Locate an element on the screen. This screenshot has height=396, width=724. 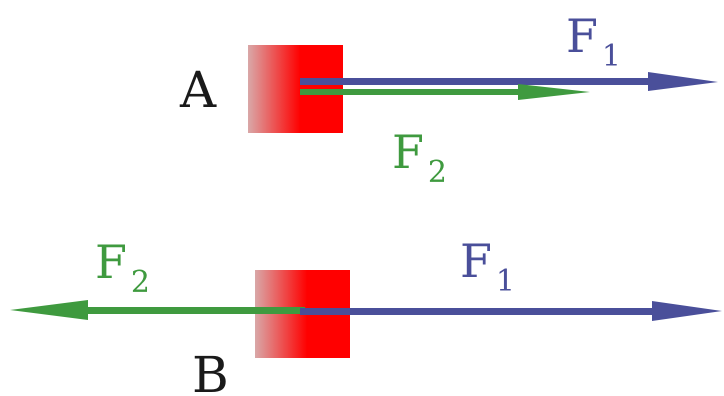
force-1-subscript-a: 1 is located at coordinates (611, 56).